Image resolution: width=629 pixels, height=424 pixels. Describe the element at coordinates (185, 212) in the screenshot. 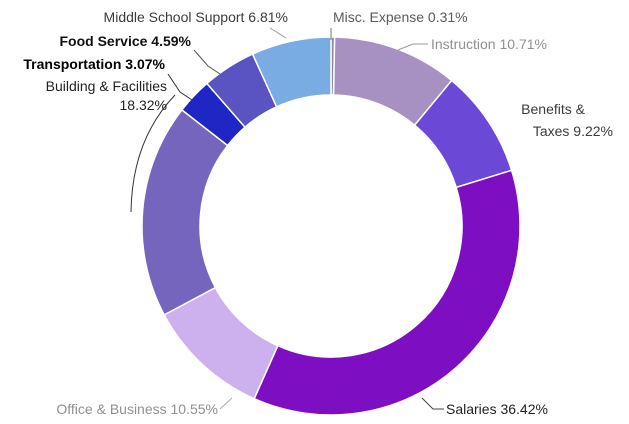

I see `slice-building-facilities` at that location.